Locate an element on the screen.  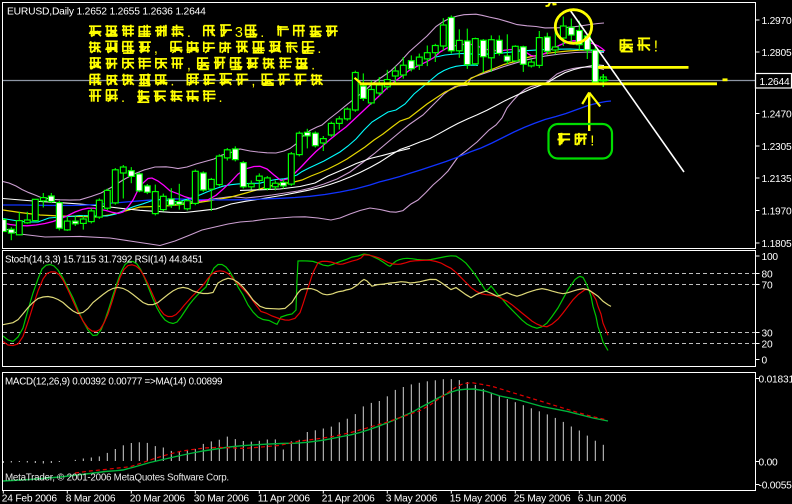
svg-text: 100 is located at coordinates (770, 257).